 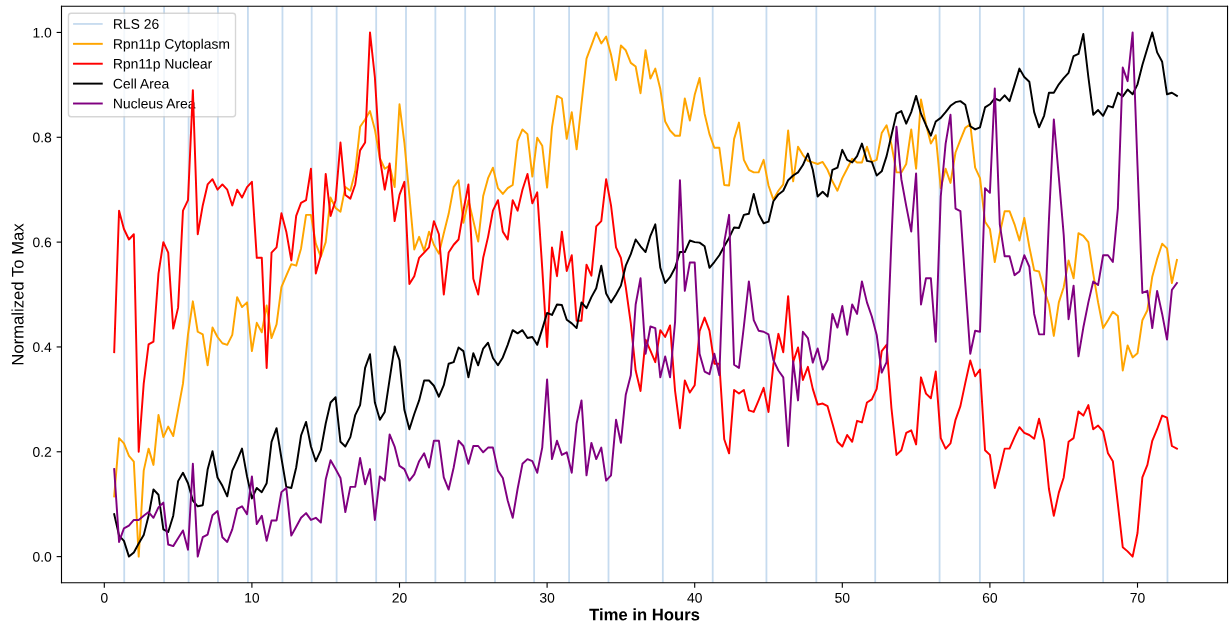 I want to click on x-tick-label: 40, so click(x=694, y=597).